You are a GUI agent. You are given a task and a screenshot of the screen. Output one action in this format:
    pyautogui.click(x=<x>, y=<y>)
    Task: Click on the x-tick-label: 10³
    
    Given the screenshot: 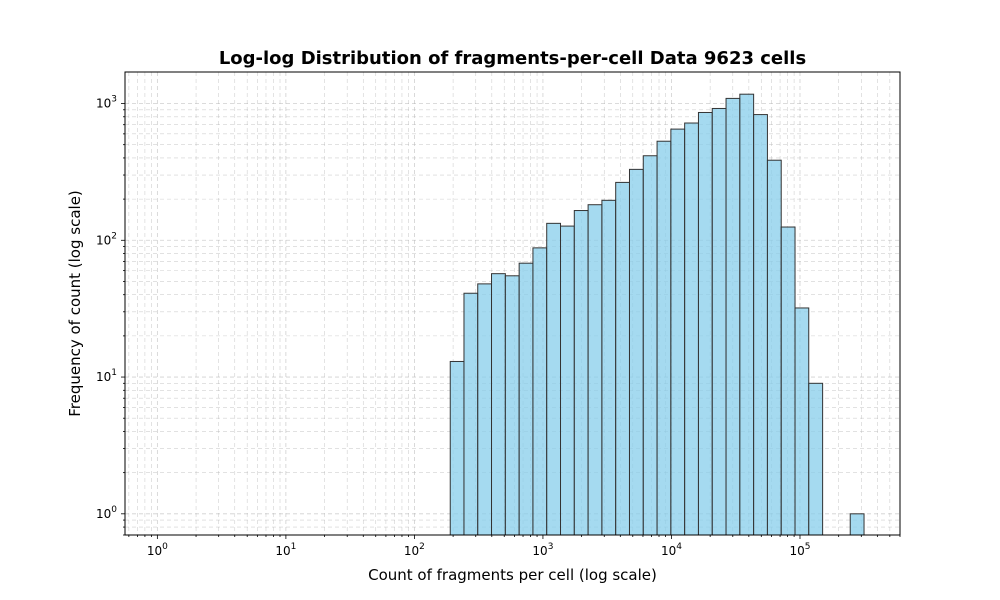 What is the action you would take?
    pyautogui.click(x=542, y=550)
    